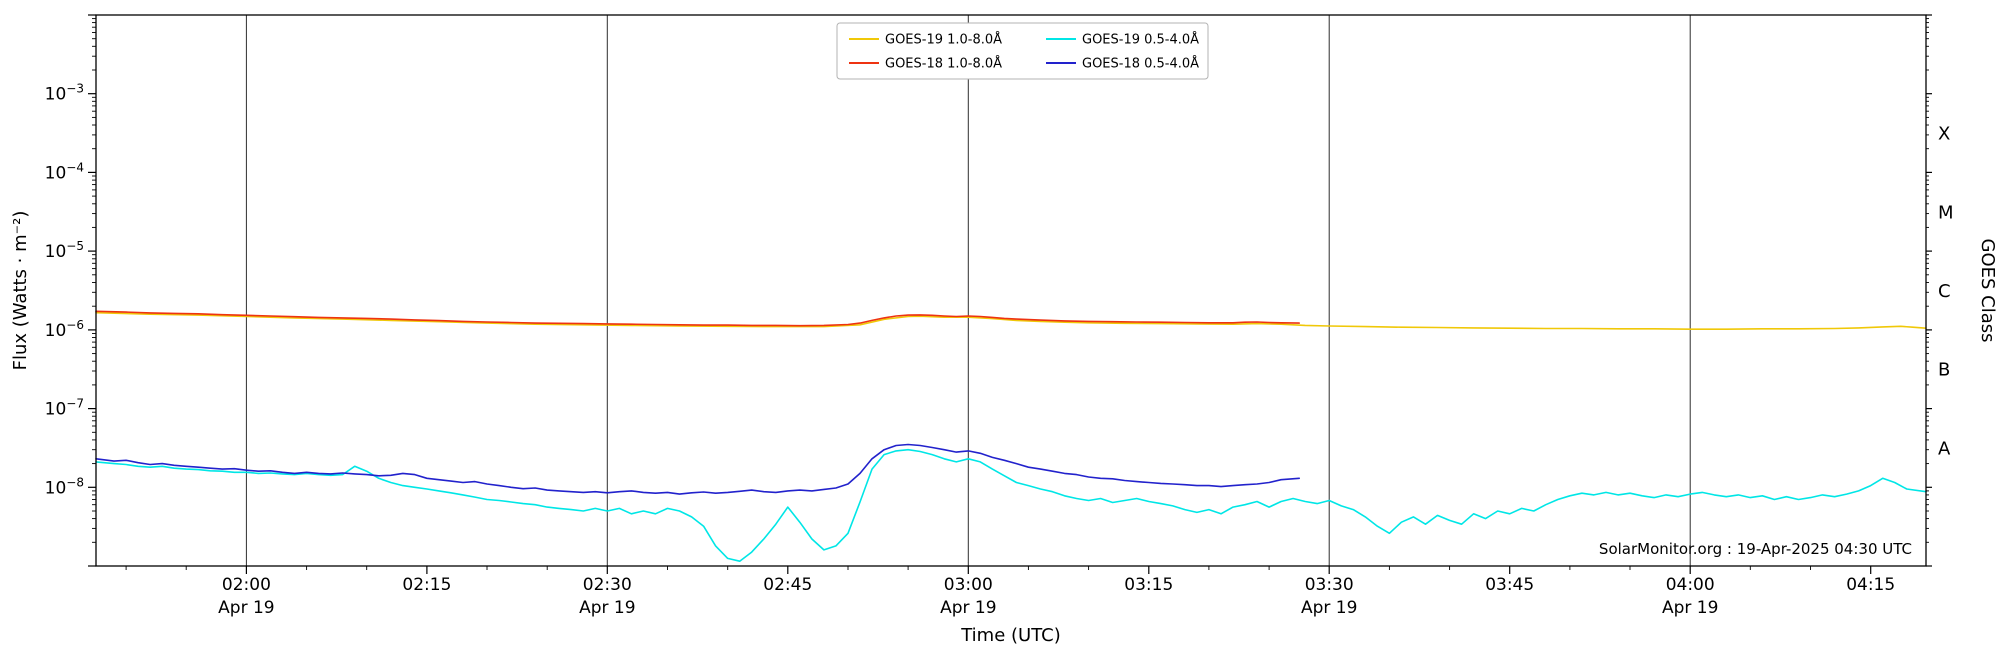 The height and width of the screenshot is (650, 2000). What do you see at coordinates (1944, 370) in the screenshot?
I see `goes-class-label: B` at bounding box center [1944, 370].